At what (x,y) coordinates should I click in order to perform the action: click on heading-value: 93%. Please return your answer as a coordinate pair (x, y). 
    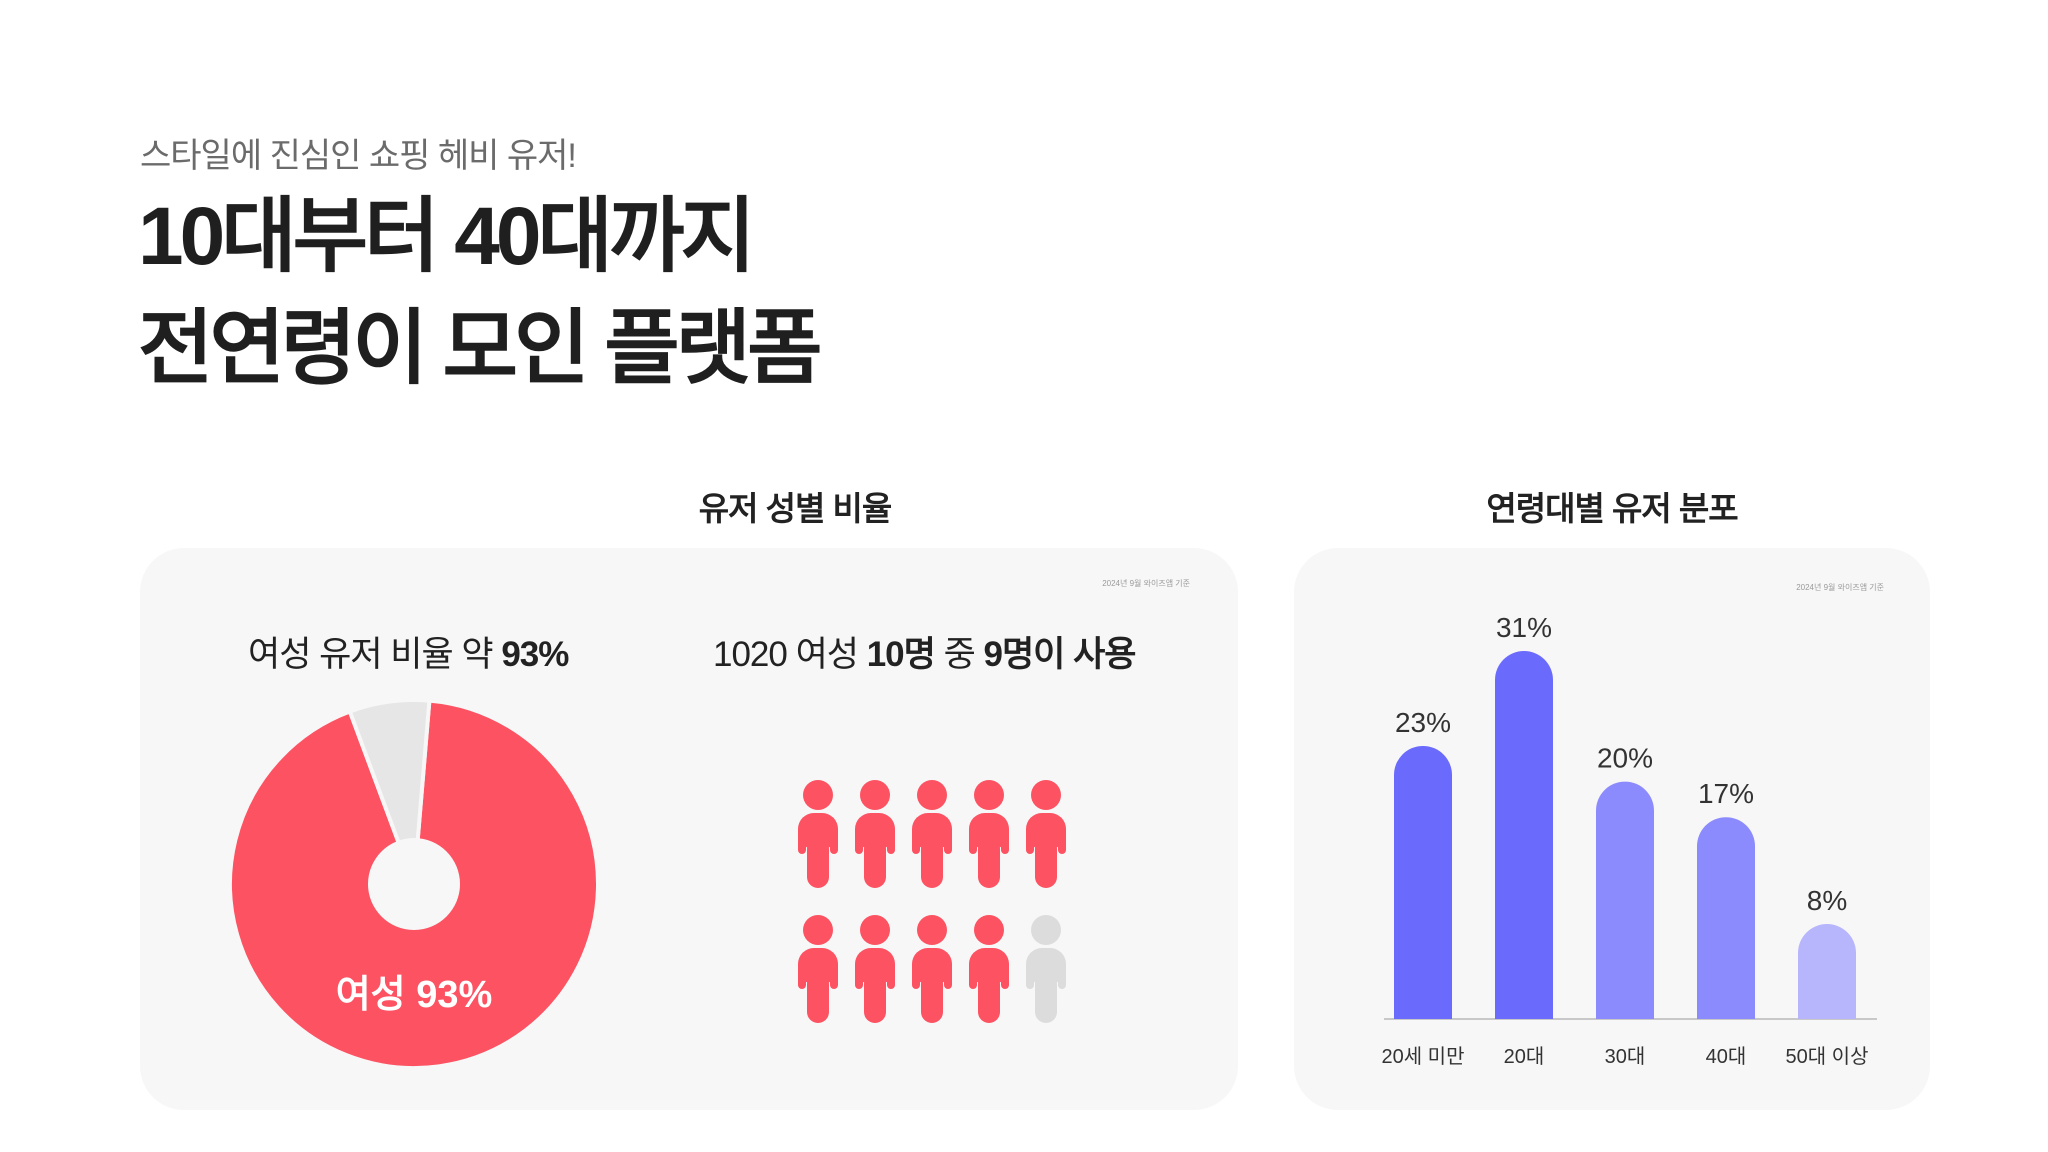
    Looking at the image, I should click on (535, 654).